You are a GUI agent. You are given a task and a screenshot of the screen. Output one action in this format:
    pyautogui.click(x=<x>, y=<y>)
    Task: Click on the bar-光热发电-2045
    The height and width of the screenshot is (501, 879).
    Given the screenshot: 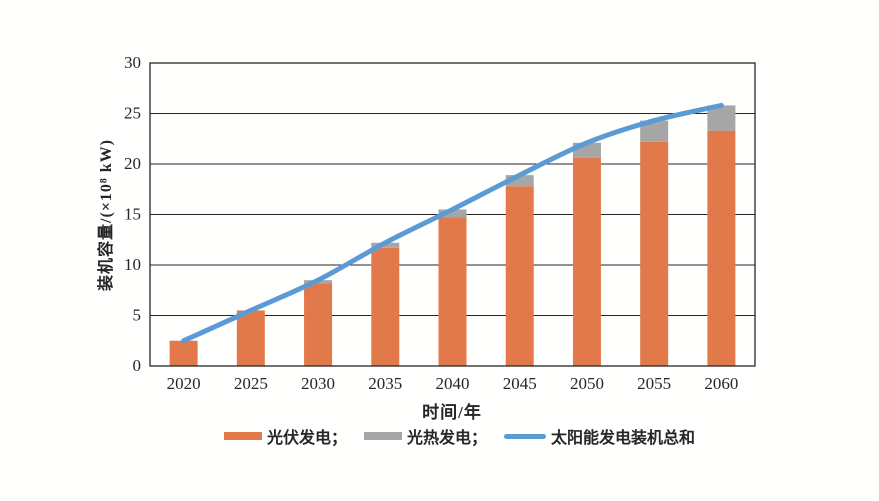 What is the action you would take?
    pyautogui.click(x=519, y=181)
    